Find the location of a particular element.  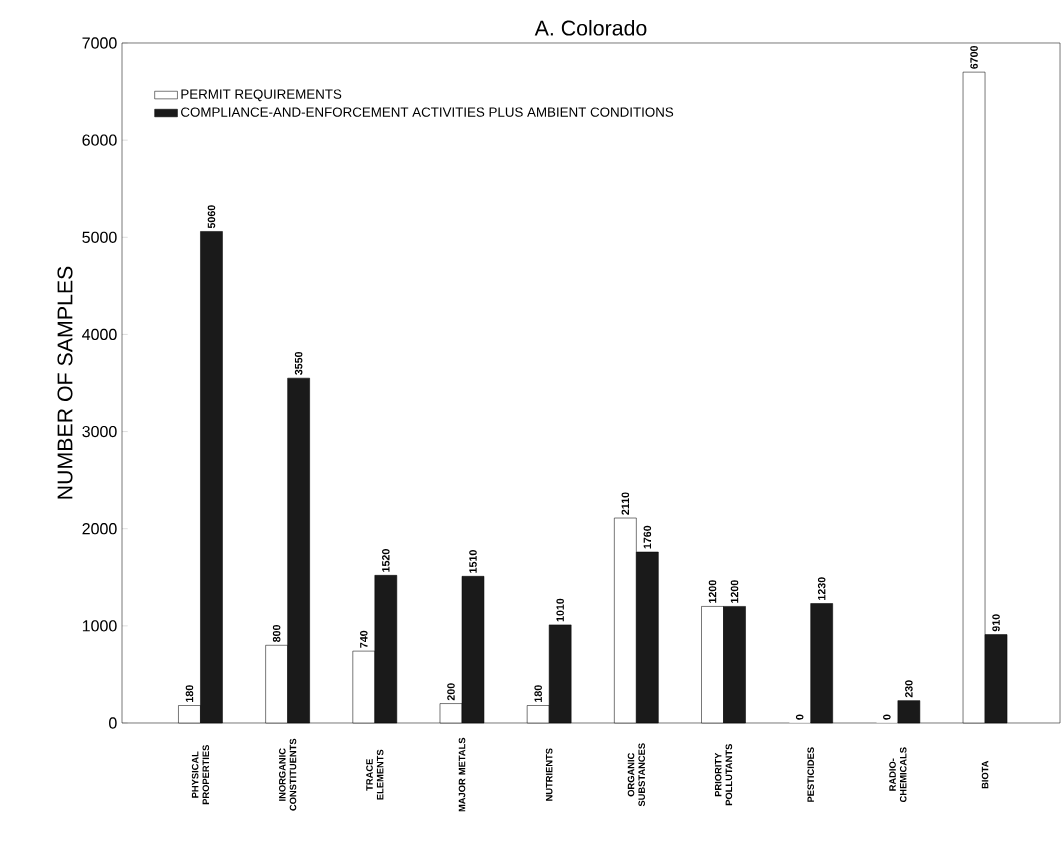

data-label: 1010 is located at coordinates (560, 610).